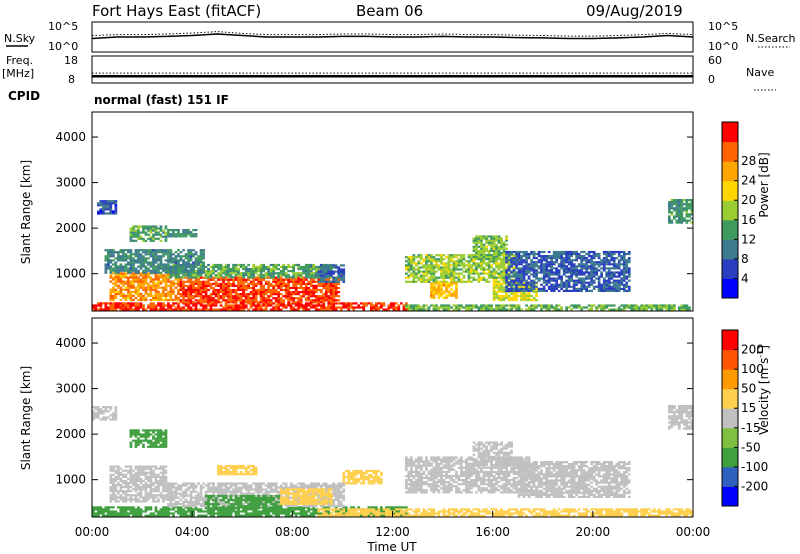  I want to click on noise-sky-series-line, so click(392, 36).